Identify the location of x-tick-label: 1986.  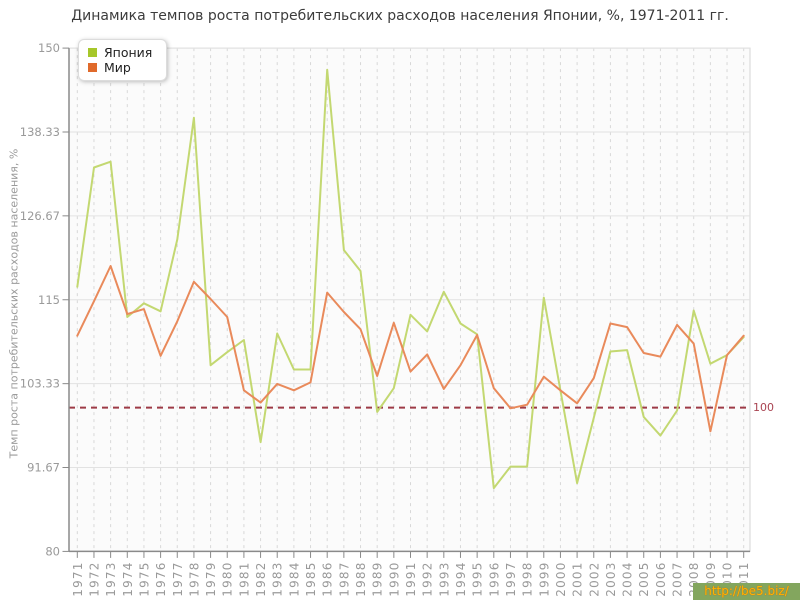
(328, 578).